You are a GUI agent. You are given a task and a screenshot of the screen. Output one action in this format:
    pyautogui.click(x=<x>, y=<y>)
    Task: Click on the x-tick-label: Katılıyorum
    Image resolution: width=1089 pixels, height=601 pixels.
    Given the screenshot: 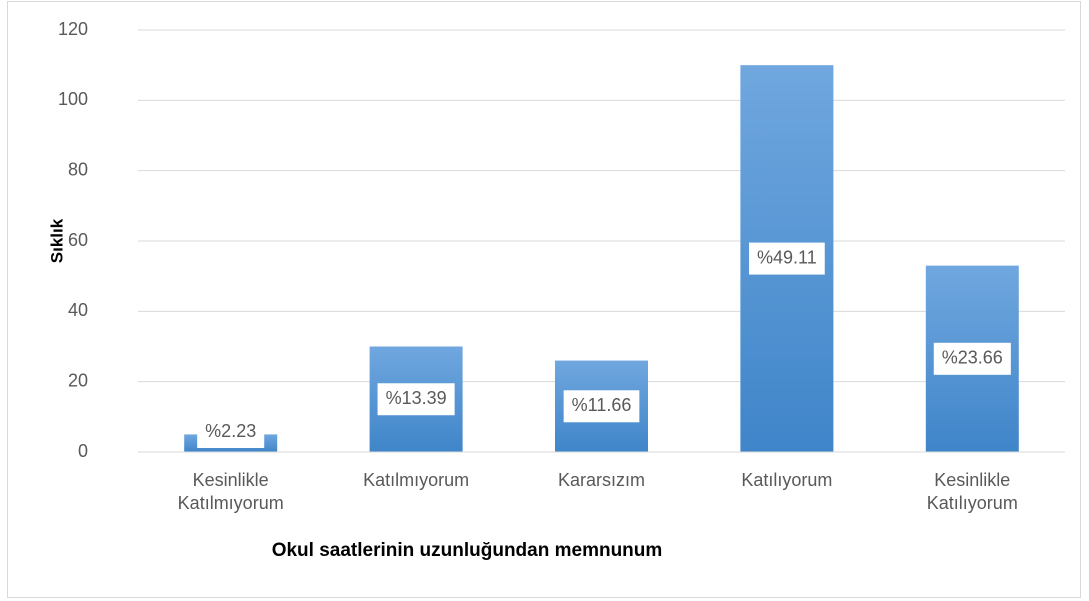 What is the action you would take?
    pyautogui.click(x=787, y=480)
    